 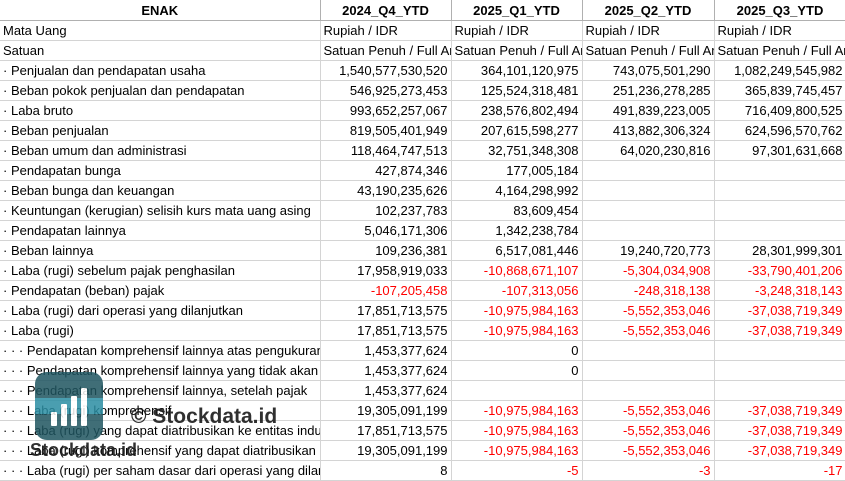 What do you see at coordinates (160, 270) in the screenshot?
I see `row-label-cell: · Laba (rugi) sebelum pajak penghasilan` at bounding box center [160, 270].